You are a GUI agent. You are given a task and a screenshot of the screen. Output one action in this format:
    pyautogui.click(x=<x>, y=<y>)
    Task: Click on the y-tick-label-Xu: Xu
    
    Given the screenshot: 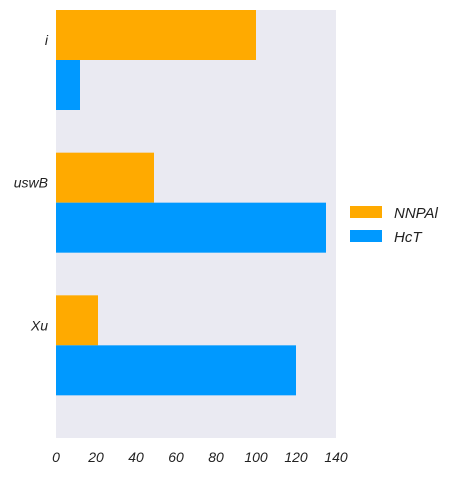 What is the action you would take?
    pyautogui.click(x=39, y=325)
    